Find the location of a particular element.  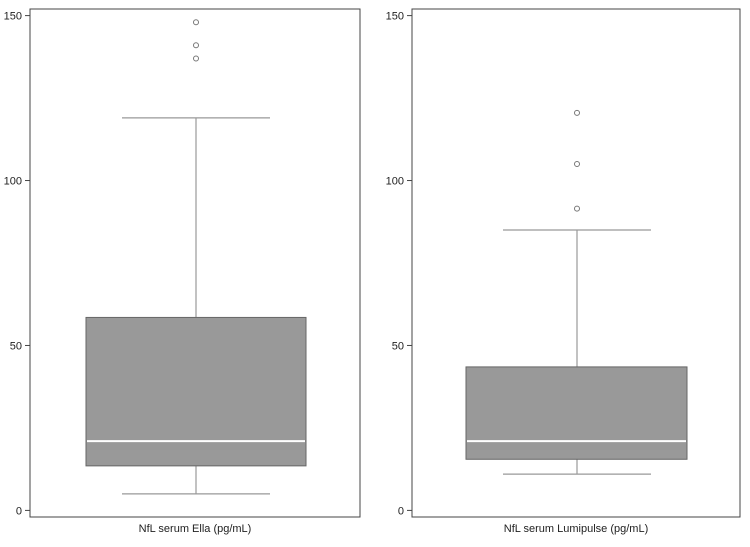

x-axis-label: NfL serum Ella (pg/mL) is located at coordinates (195, 529).